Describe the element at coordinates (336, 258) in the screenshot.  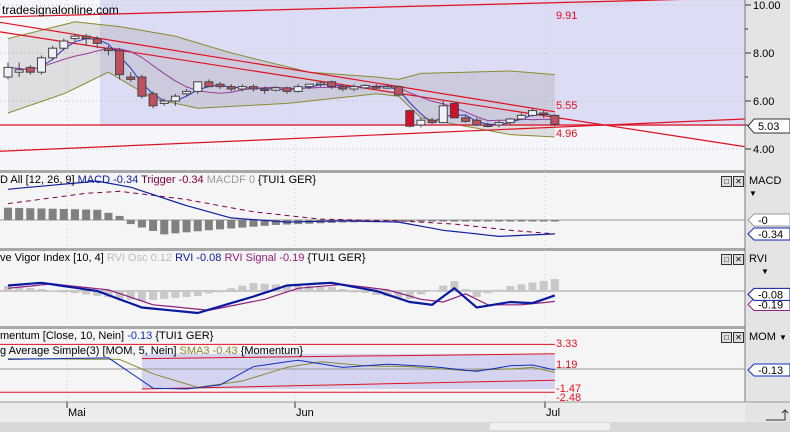
I see `rvi-symbol: {TUI1 GER}` at that location.